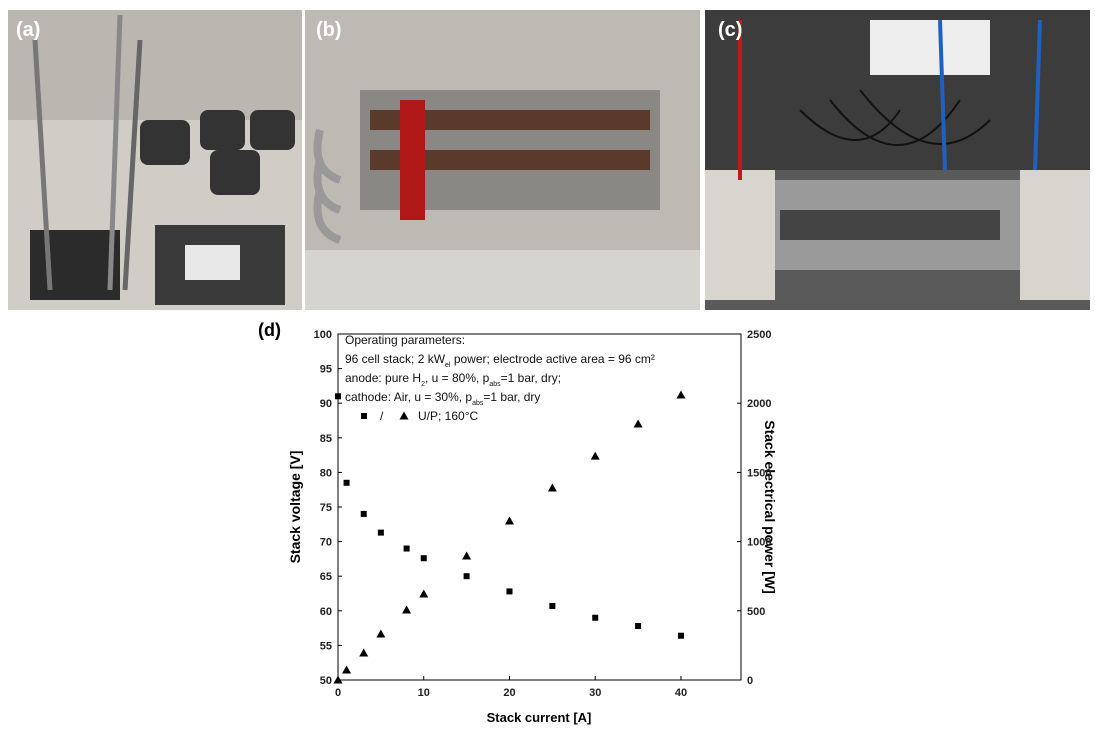  Describe the element at coordinates (155, 160) in the screenshot. I see `photo-a` at that location.